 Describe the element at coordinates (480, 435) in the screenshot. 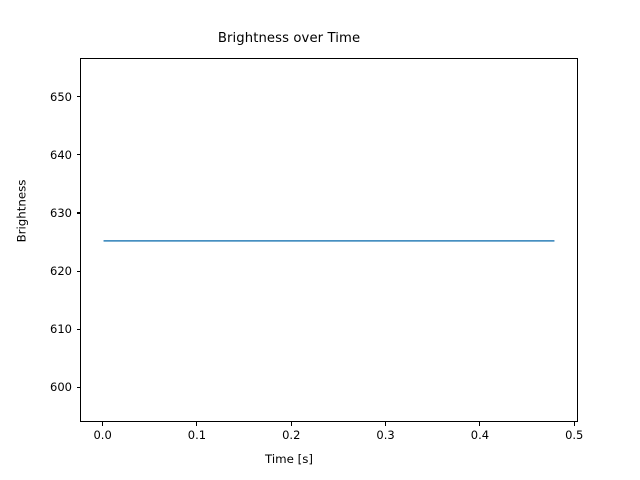

I see `x-tick-label: 0.4` at that location.